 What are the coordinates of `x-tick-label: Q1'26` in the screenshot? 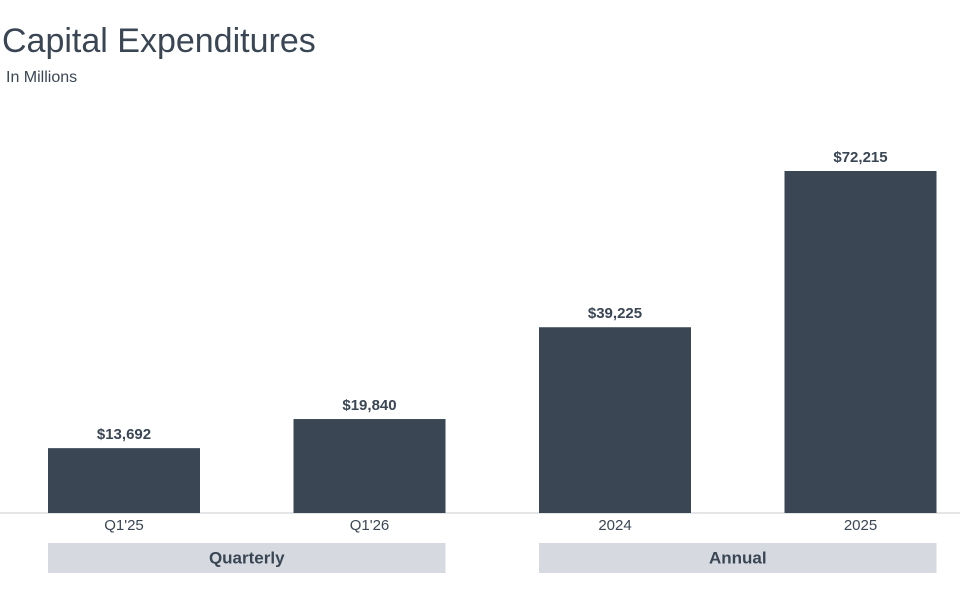 It's located at (370, 525).